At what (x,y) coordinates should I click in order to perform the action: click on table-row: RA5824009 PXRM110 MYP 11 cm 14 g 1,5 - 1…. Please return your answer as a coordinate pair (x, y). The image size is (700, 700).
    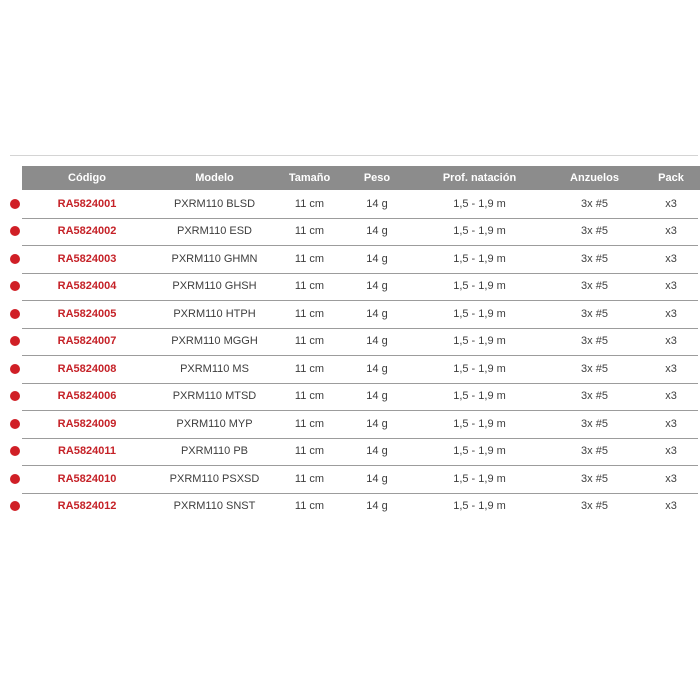
    Looking at the image, I should click on (350, 424).